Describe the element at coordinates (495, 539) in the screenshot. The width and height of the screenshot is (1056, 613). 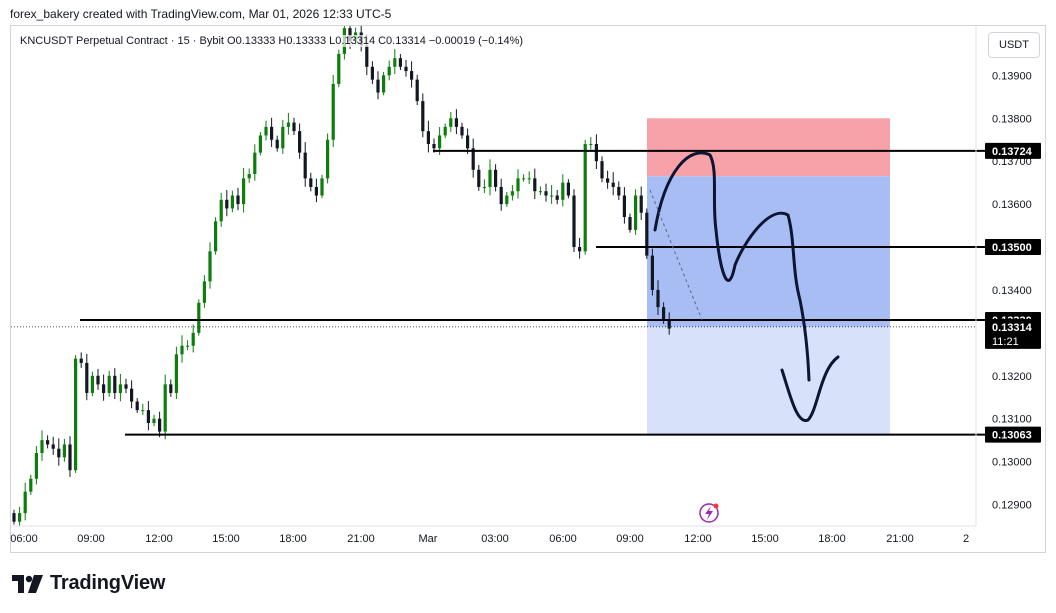
I see `time-tick-label: 03:00` at that location.